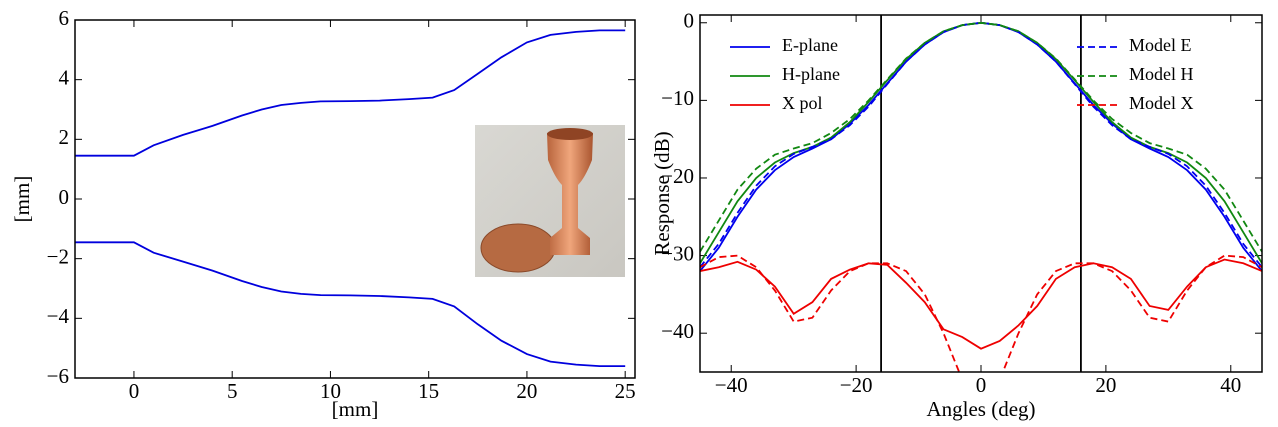 The width and height of the screenshot is (1278, 427). I want to click on y-tick-label: −20, so click(677, 176).